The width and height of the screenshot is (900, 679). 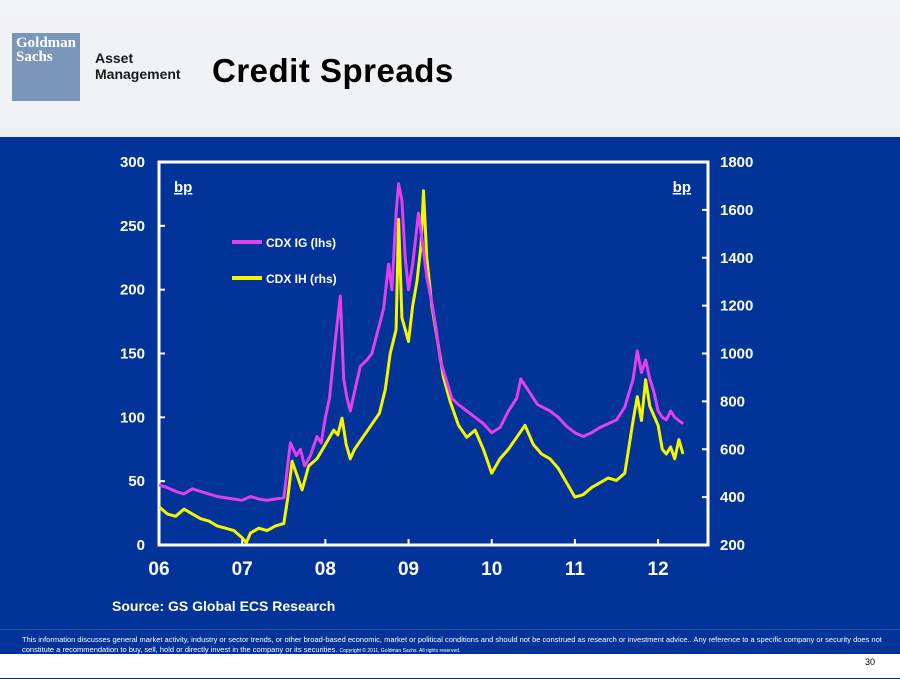 I want to click on right-axis-unit: bp, so click(x=682, y=187).